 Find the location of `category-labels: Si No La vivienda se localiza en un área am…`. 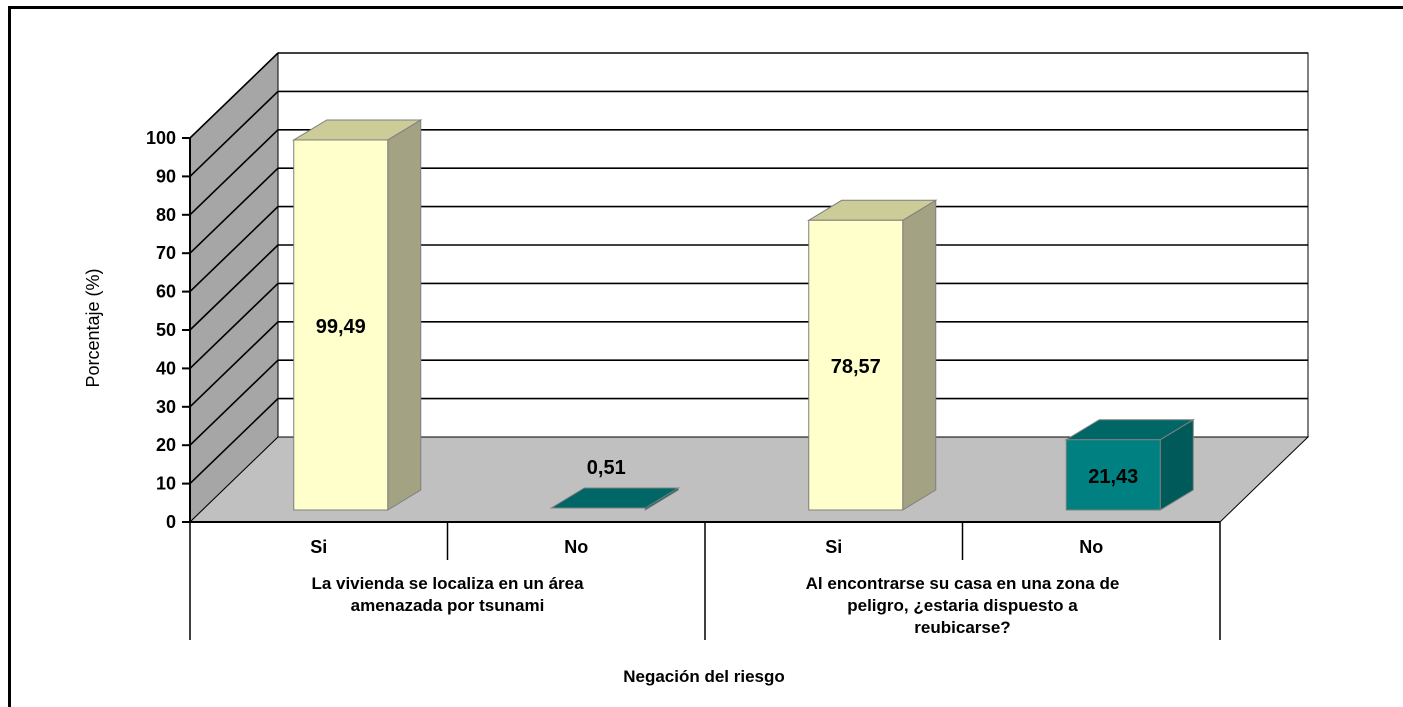

category-labels: Si No La vivienda se localiza en un área am… is located at coordinates (714, 587).